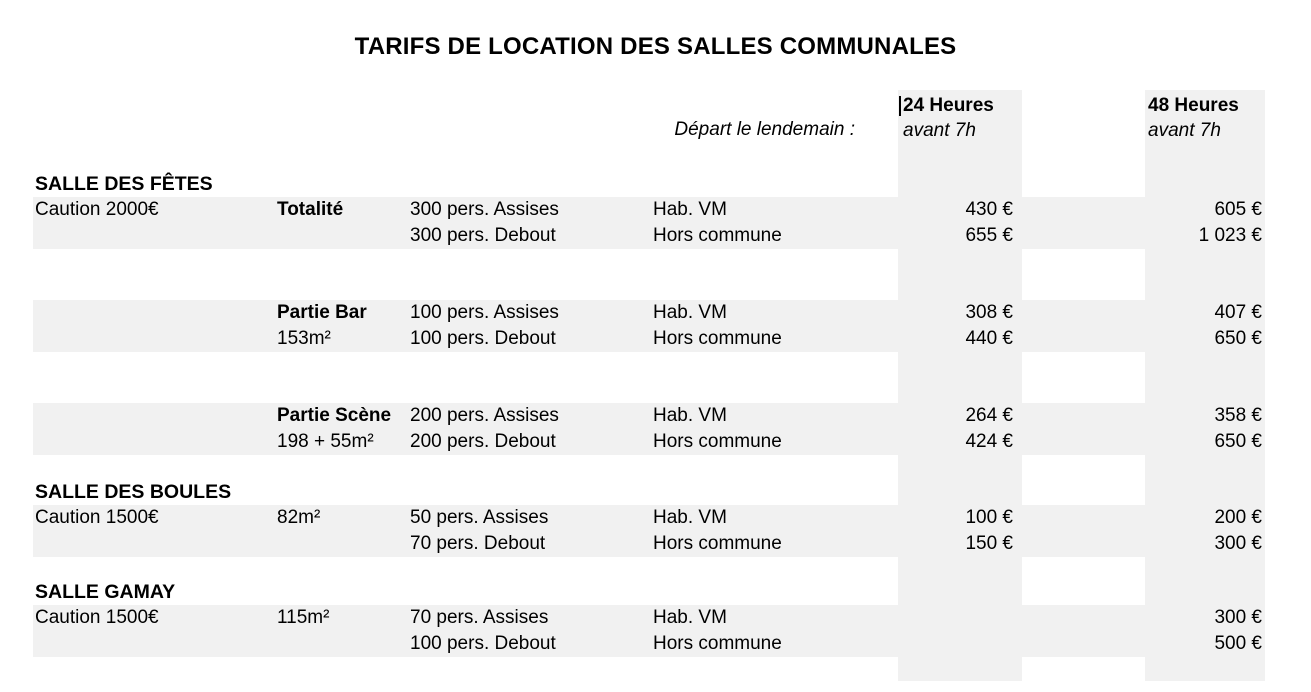 Image resolution: width=1311 pixels, height=692 pixels. Describe the element at coordinates (1238, 643) in the screenshot. I see `price-48h-cell: 500 €` at that location.